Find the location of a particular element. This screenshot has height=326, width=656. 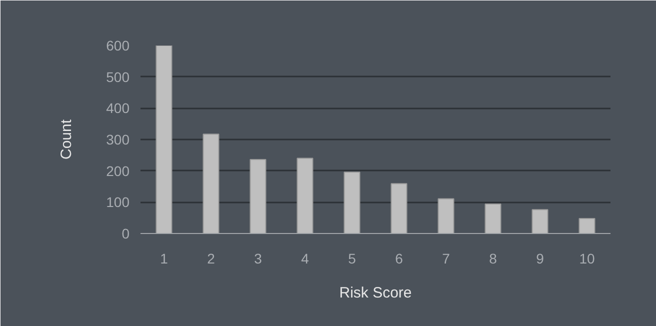

x-tick-label: 2 is located at coordinates (211, 258).